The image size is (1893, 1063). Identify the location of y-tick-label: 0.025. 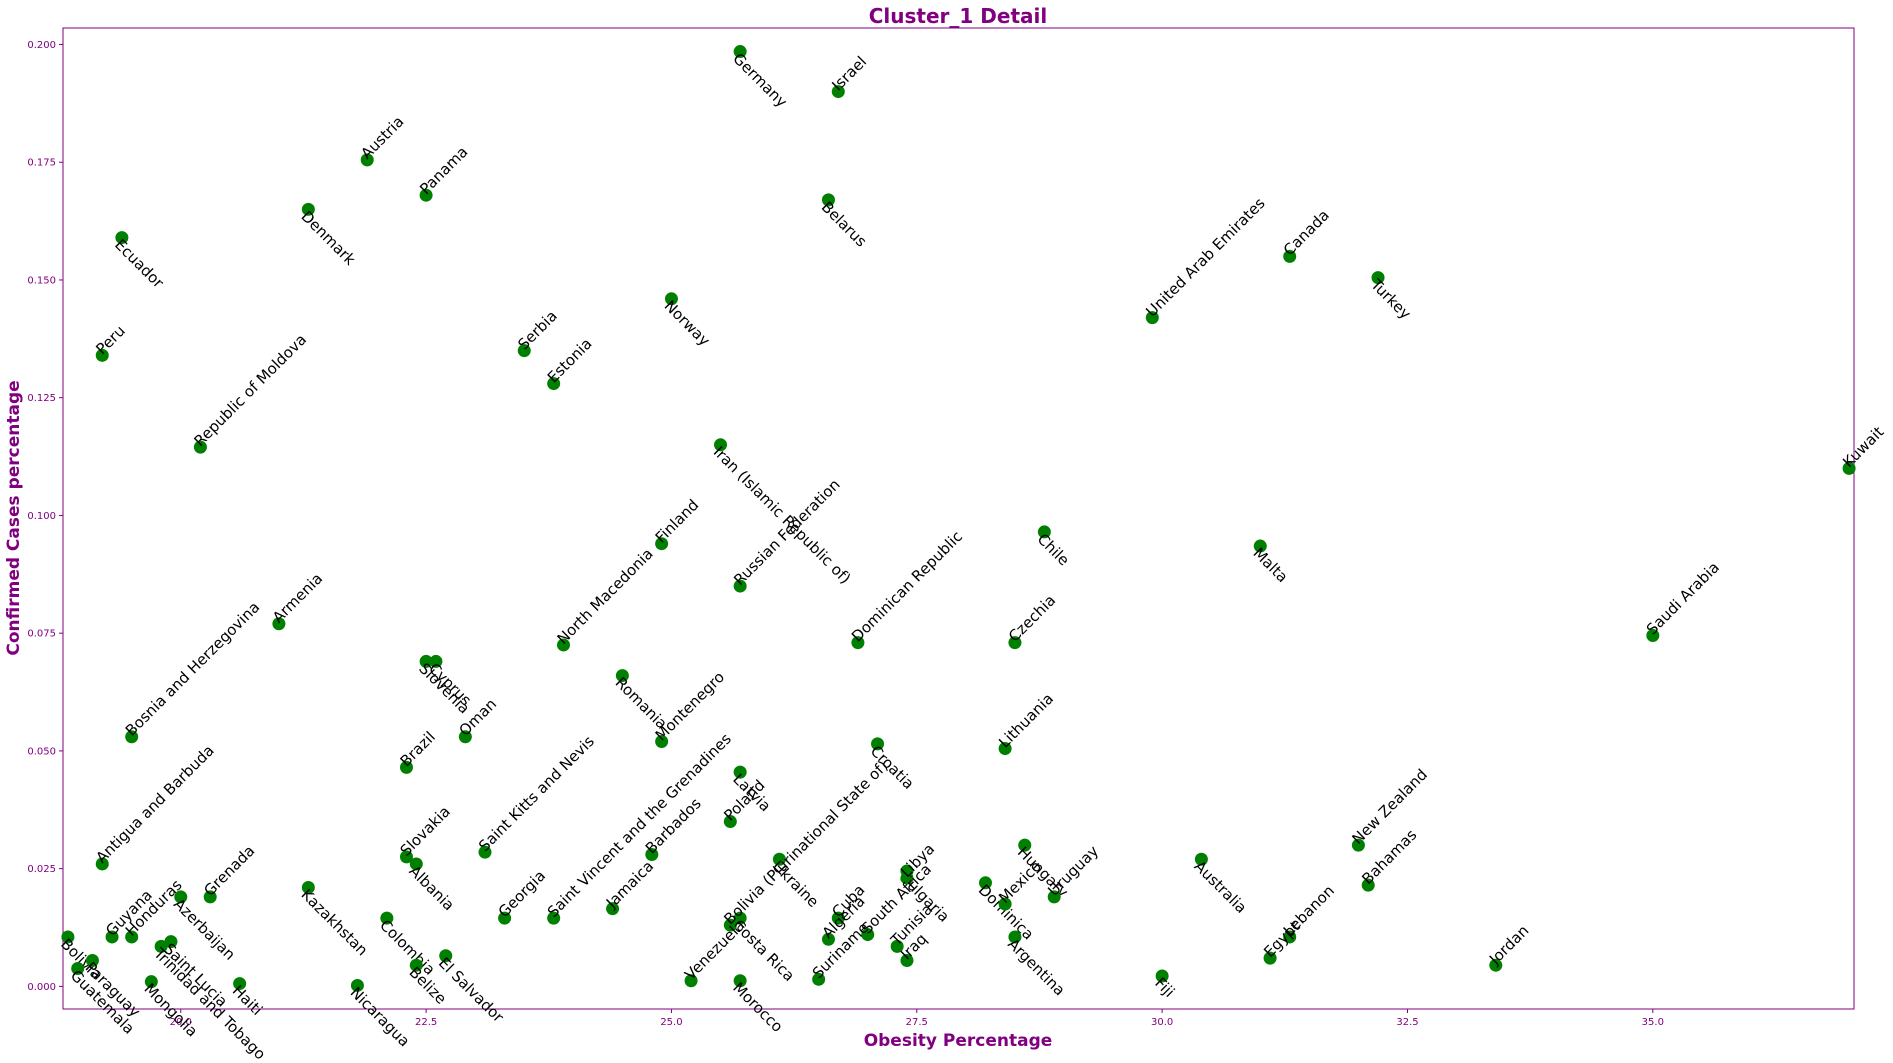
(41, 869).